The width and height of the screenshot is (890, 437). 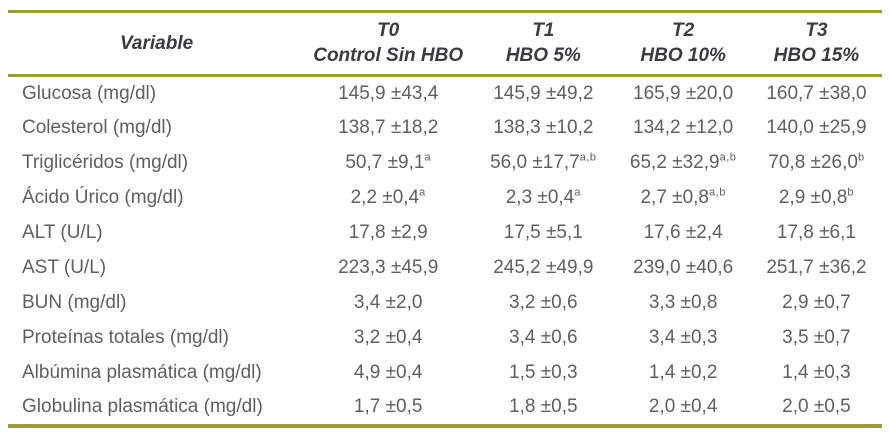 I want to click on value-text: 134,2 ±12,0, so click(x=683, y=128).